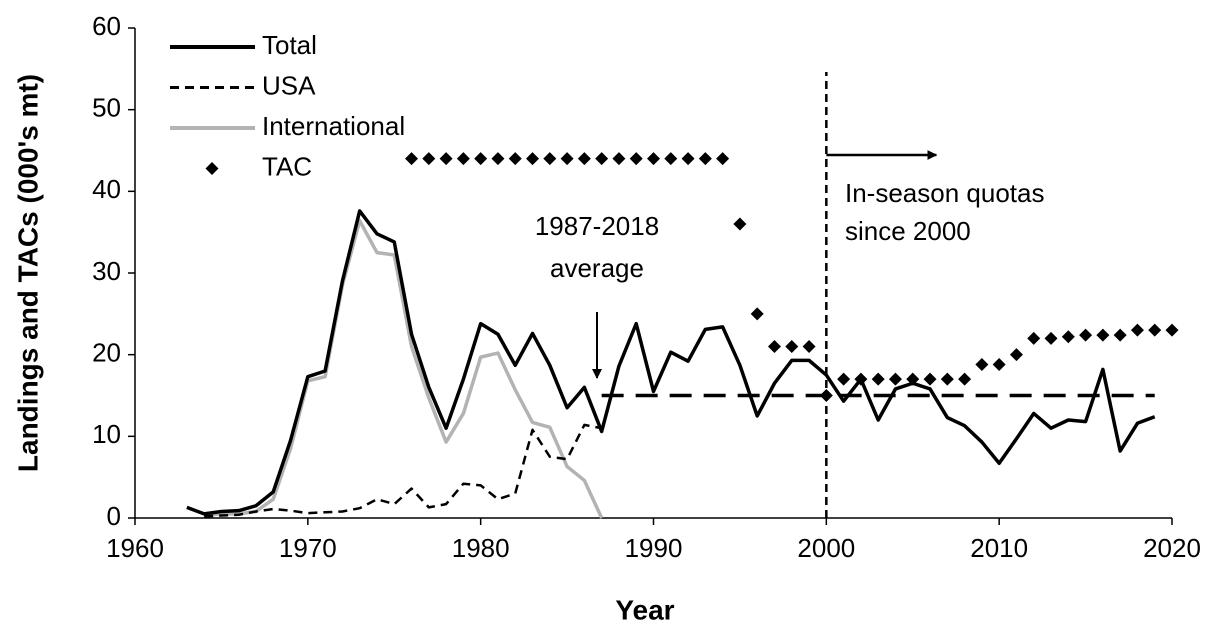 This screenshot has height=638, width=1224. What do you see at coordinates (106, 26) in the screenshot?
I see `y-tick-label: 60` at bounding box center [106, 26].